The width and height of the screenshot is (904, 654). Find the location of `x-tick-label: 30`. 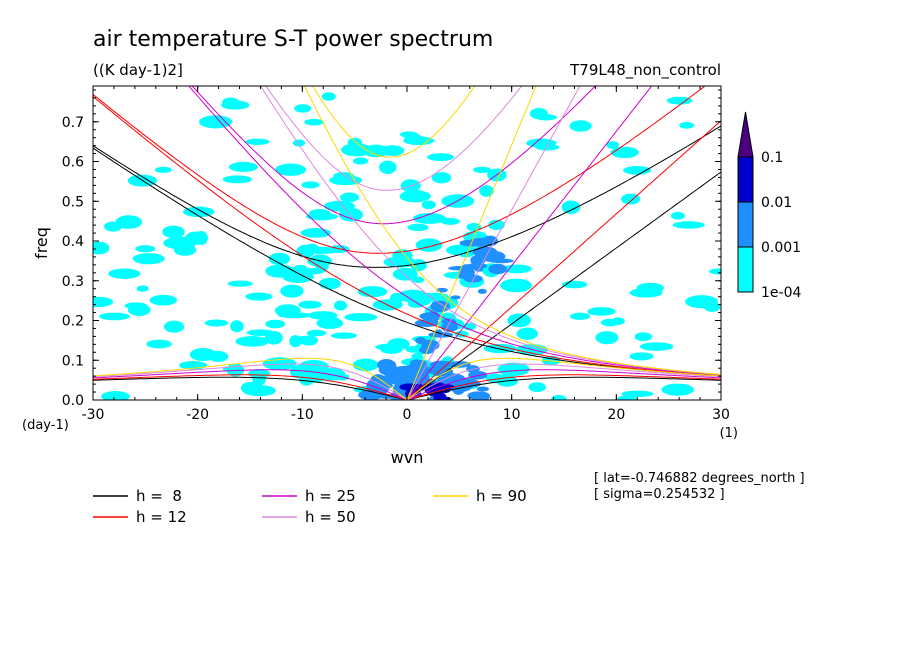

x-tick-label: 30 is located at coordinates (721, 415).